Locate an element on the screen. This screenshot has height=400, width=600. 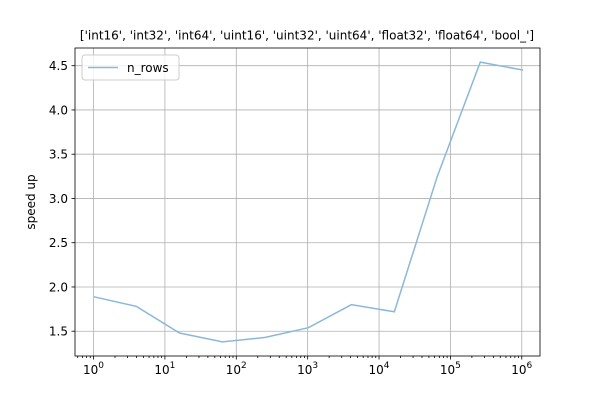
x-tick-label: 10⁴ is located at coordinates (379, 369).